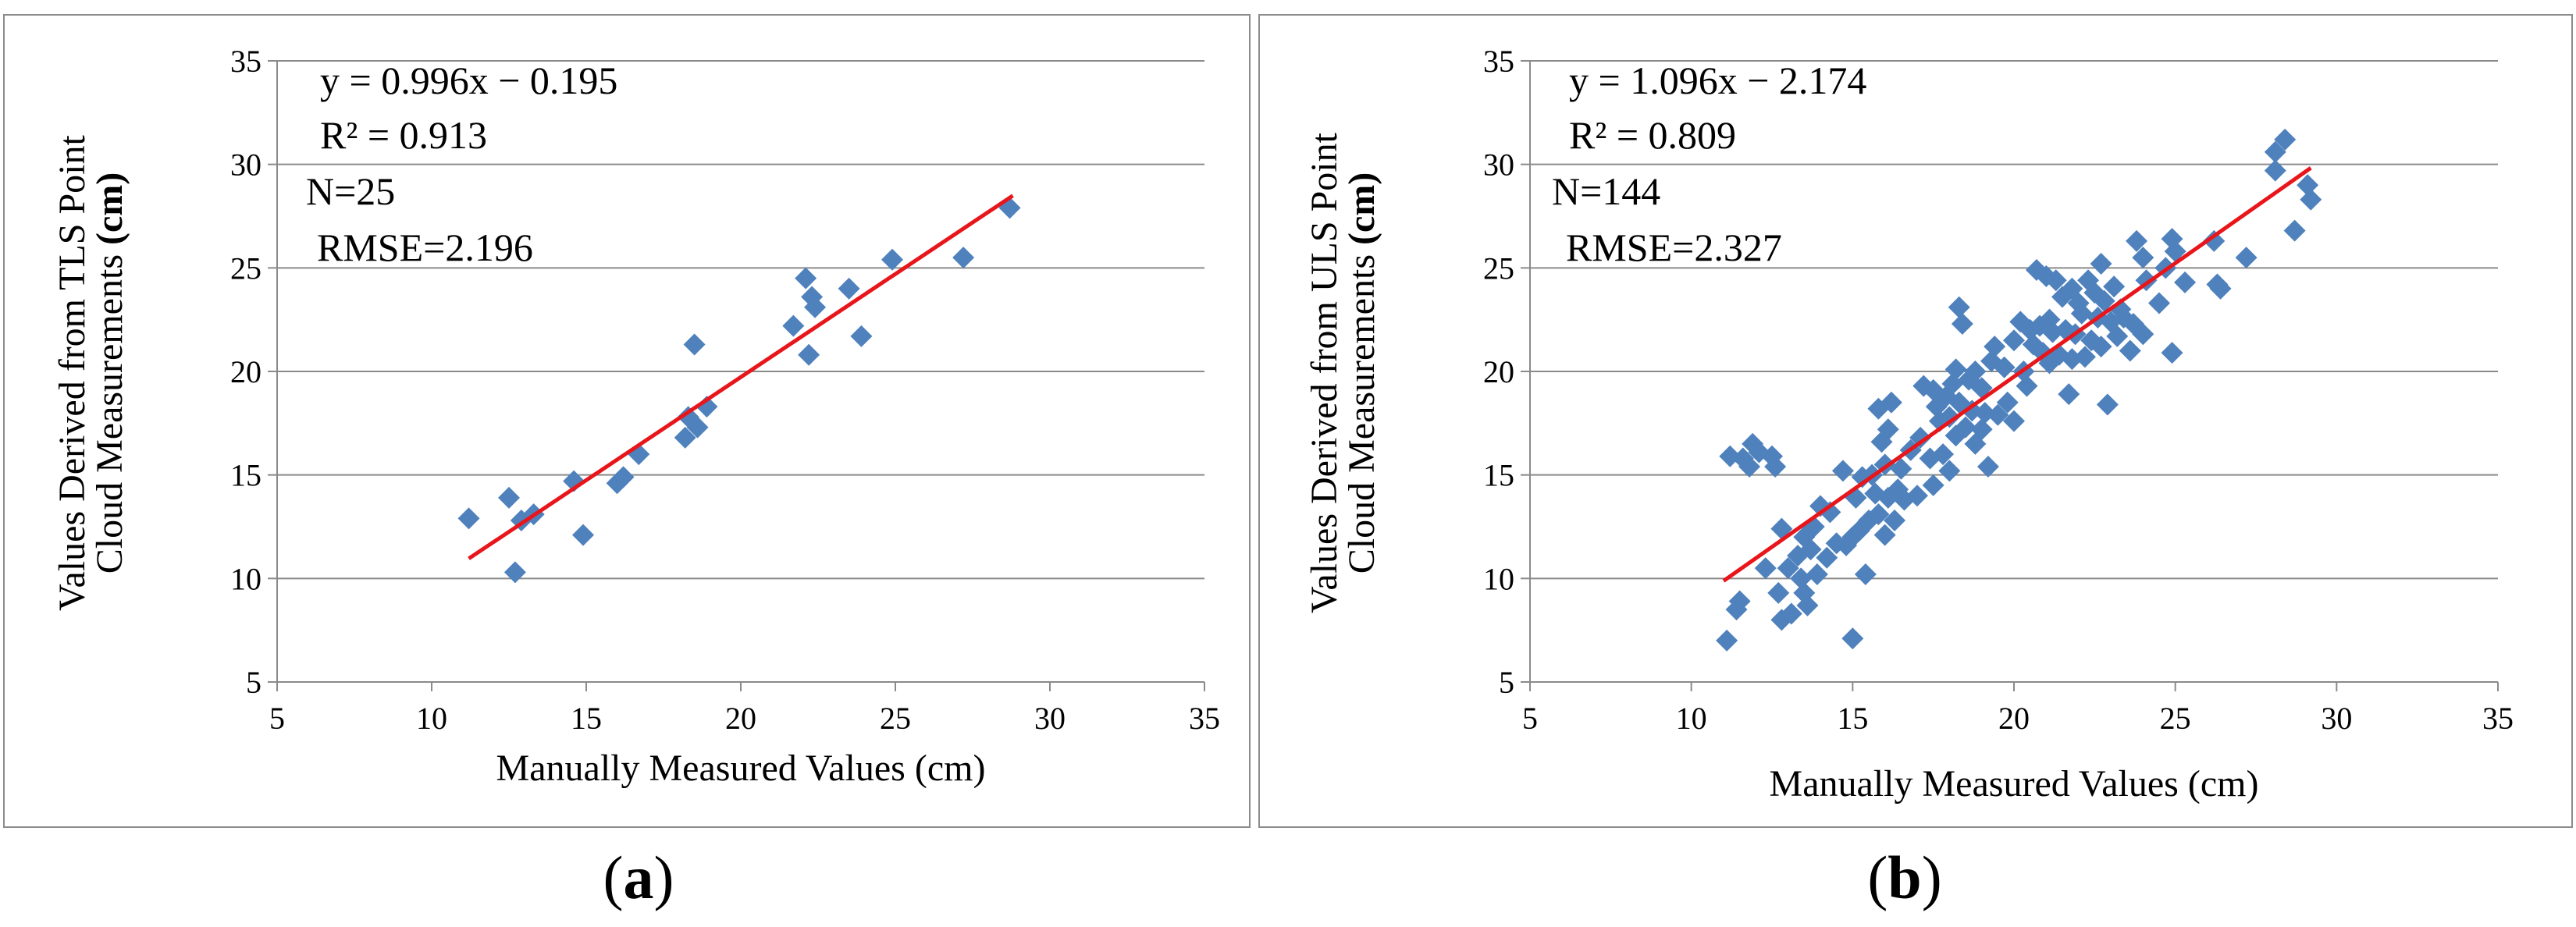  What do you see at coordinates (1498, 371) in the screenshot?
I see `panel-b-y-tick-label: 20` at bounding box center [1498, 371].